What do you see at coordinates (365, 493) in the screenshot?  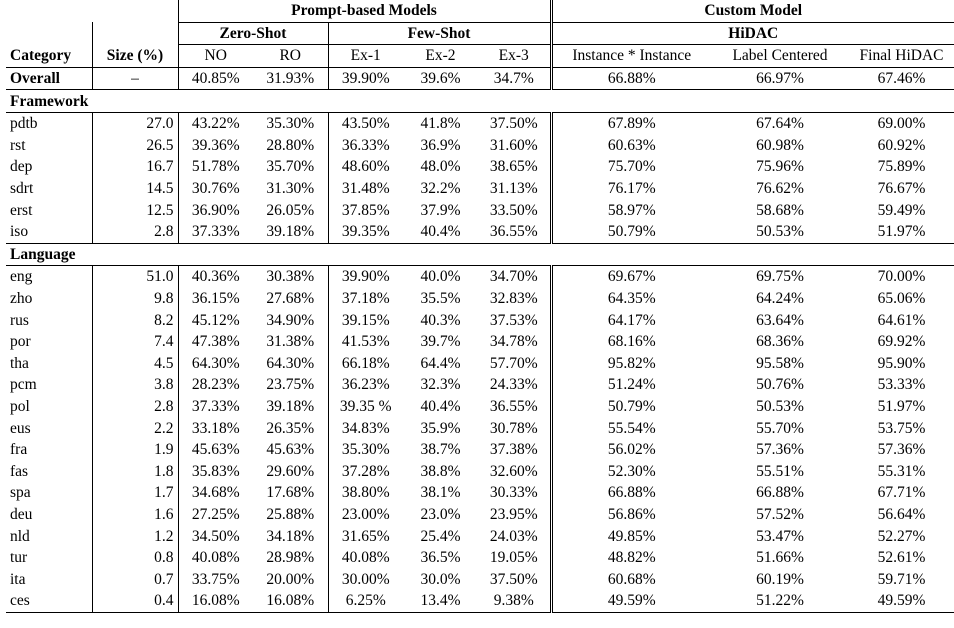 I see `cell: 38.80%` at bounding box center [365, 493].